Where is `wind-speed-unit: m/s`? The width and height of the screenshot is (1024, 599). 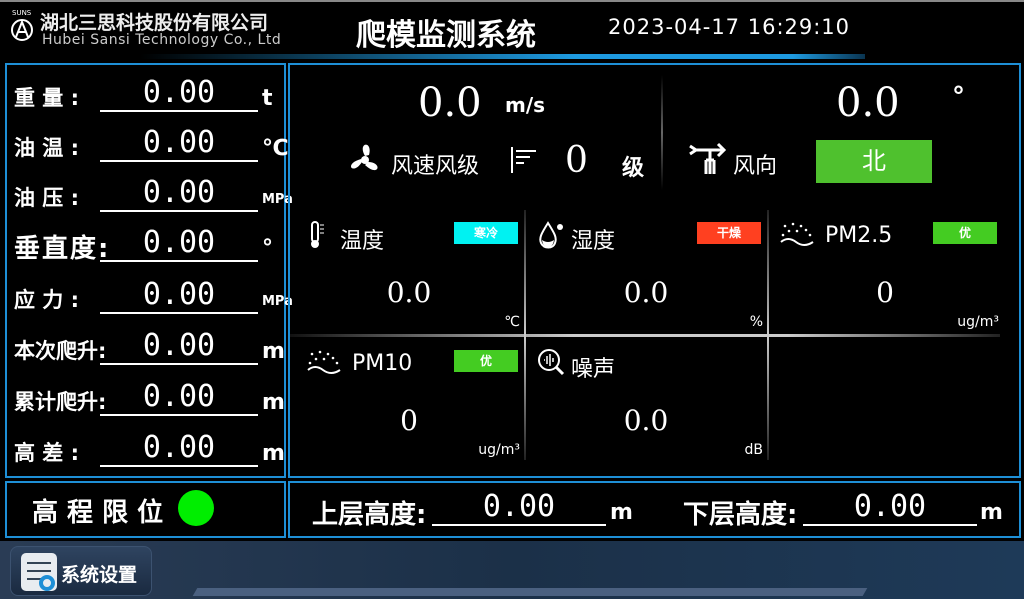 wind-speed-unit: m/s is located at coordinates (525, 105).